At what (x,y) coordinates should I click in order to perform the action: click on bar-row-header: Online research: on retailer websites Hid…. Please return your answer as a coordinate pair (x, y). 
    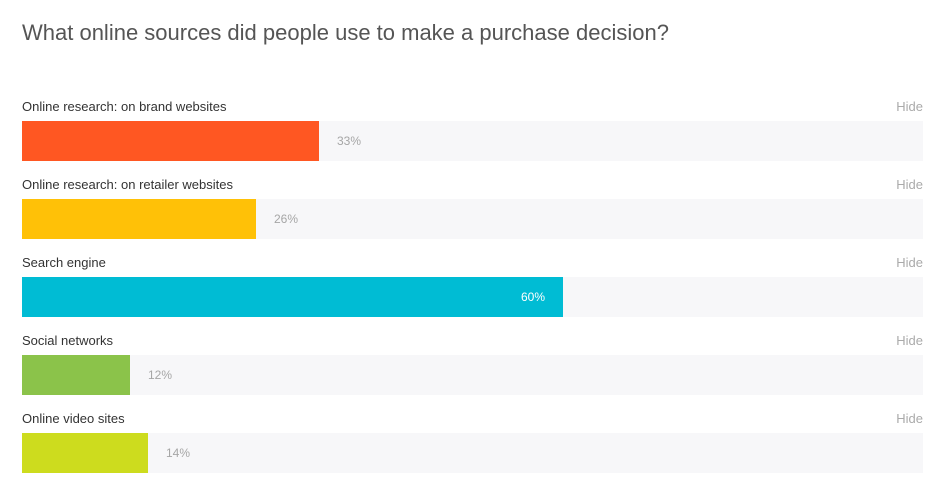
    Looking at the image, I should click on (472, 187).